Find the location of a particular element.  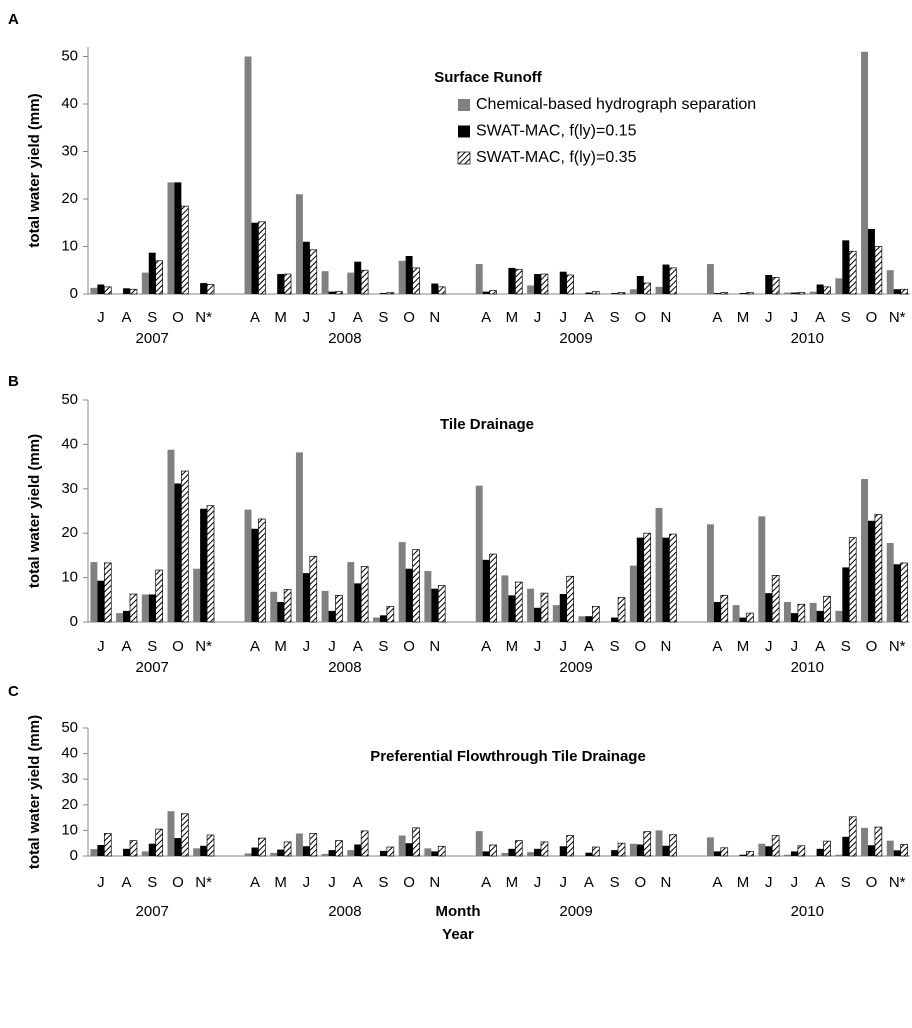

y-tick-label: 30 is located at coordinates (69, 488).